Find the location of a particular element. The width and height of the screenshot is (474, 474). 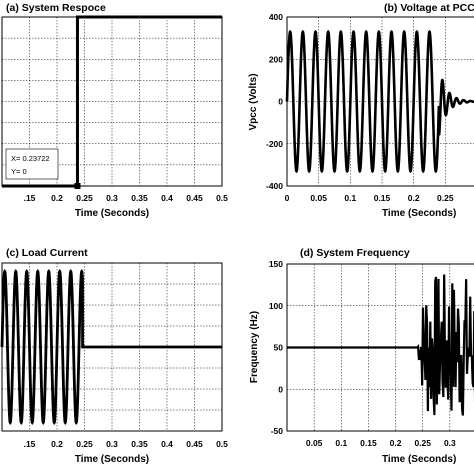

datatip-box is located at coordinates (32, 164).